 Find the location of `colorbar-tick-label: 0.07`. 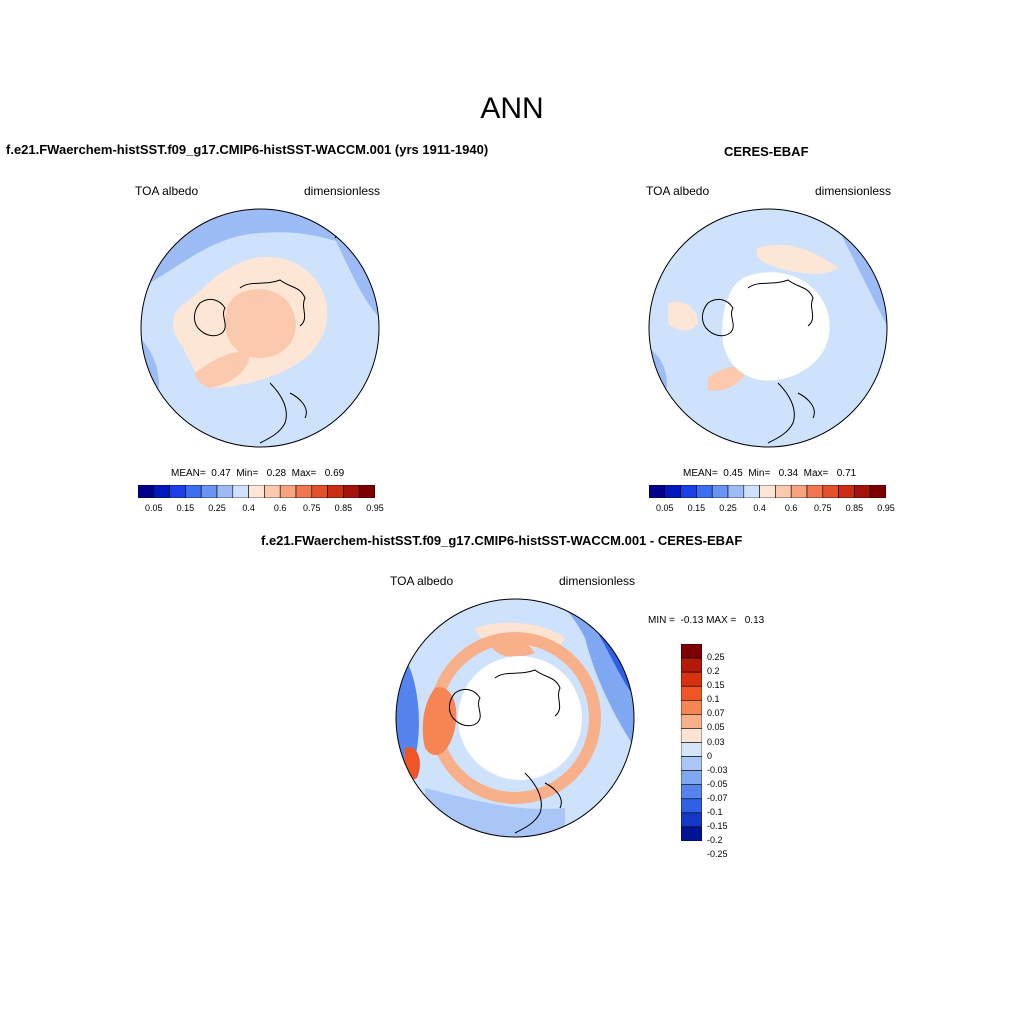

colorbar-tick-label: 0.07 is located at coordinates (716, 713).